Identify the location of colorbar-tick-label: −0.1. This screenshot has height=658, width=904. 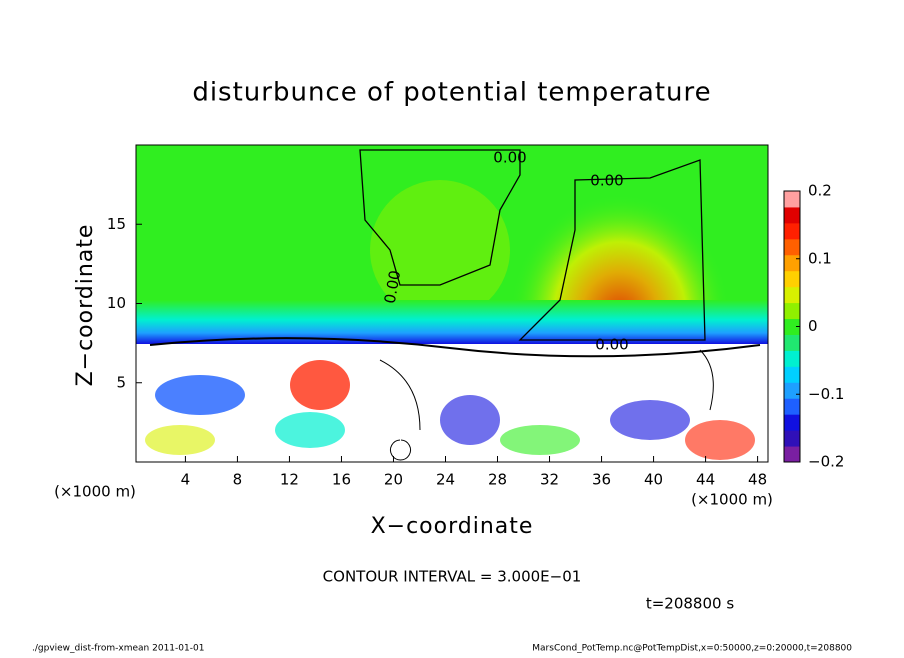
(826, 394).